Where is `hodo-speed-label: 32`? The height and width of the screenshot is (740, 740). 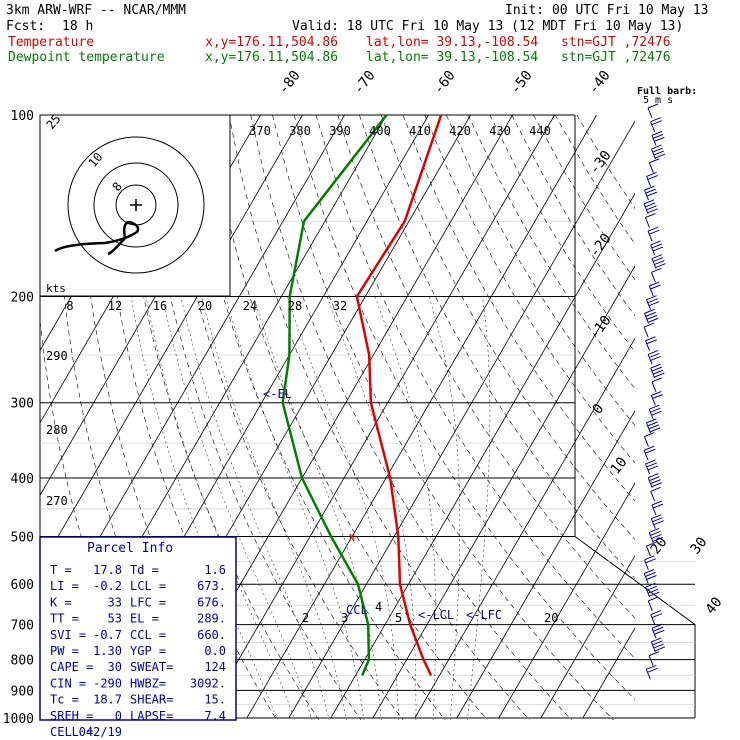 hodo-speed-label: 32 is located at coordinates (340, 306).